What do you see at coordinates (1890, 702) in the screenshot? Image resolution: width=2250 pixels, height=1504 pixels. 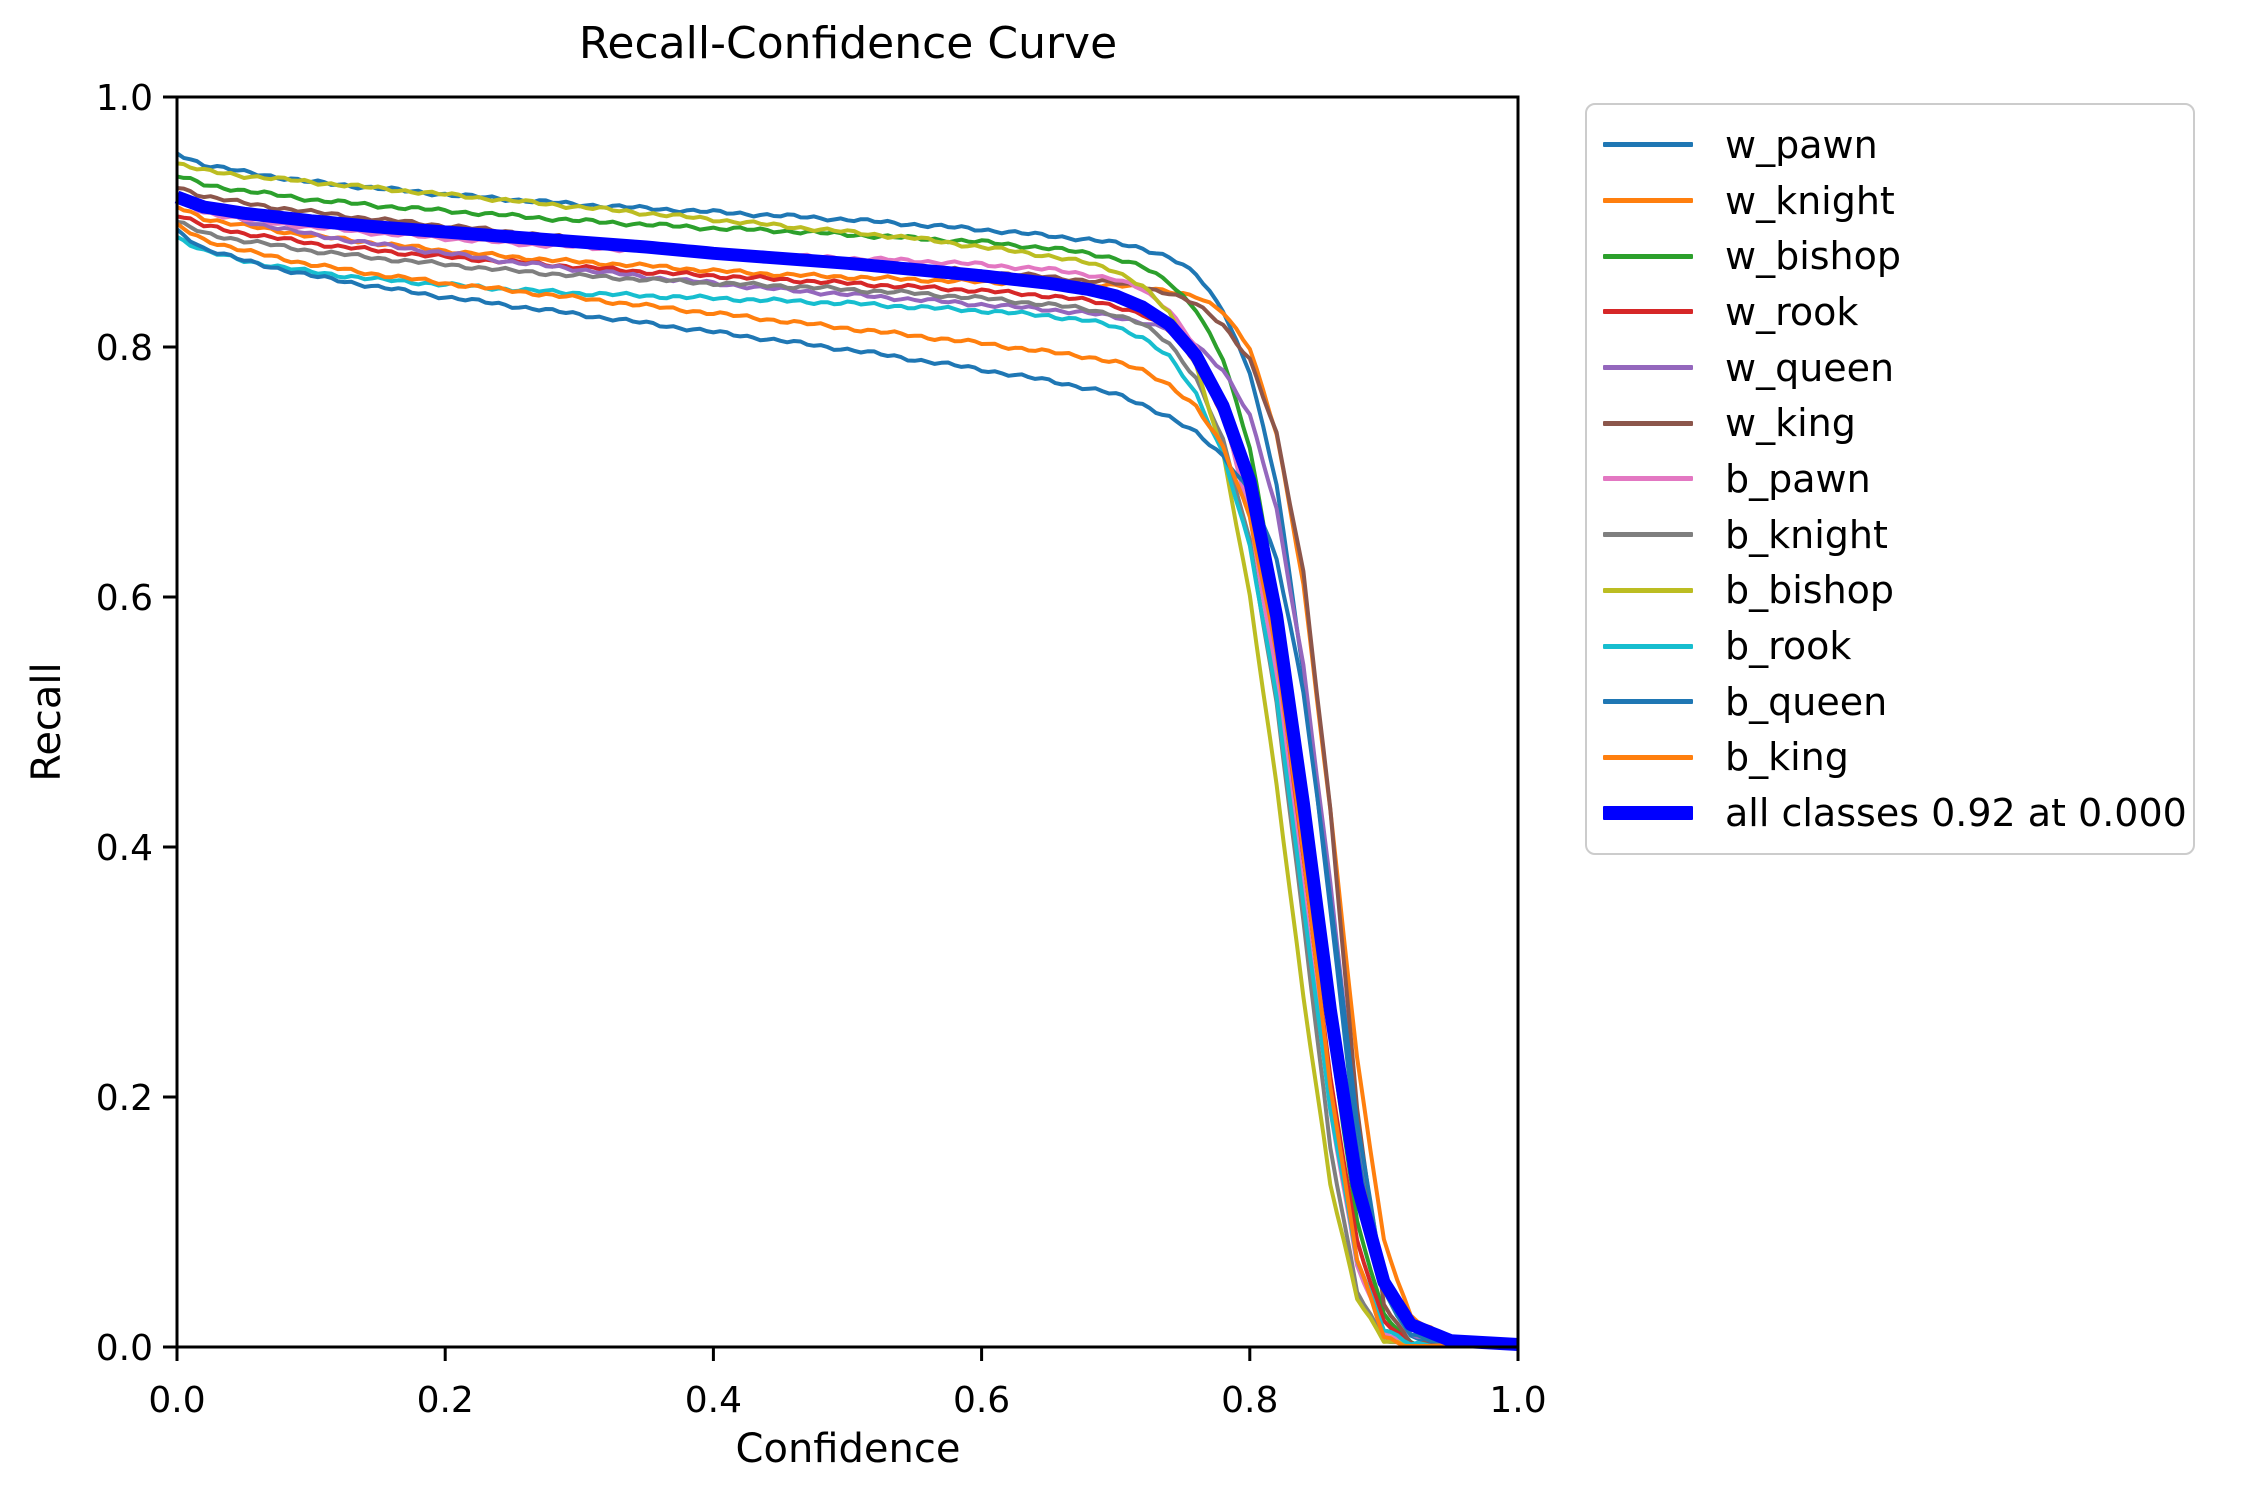 I see `legend-item-b_queen: b_queen` at bounding box center [1890, 702].